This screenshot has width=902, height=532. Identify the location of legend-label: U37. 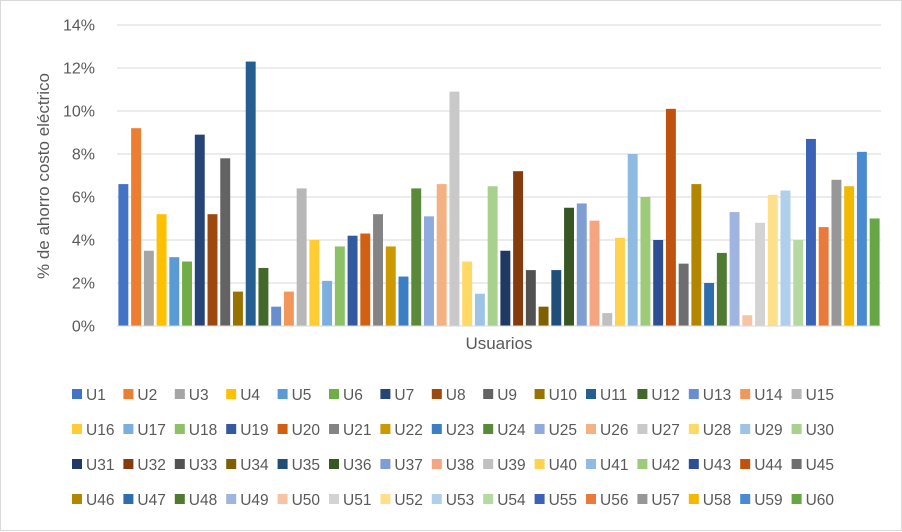
(408, 465).